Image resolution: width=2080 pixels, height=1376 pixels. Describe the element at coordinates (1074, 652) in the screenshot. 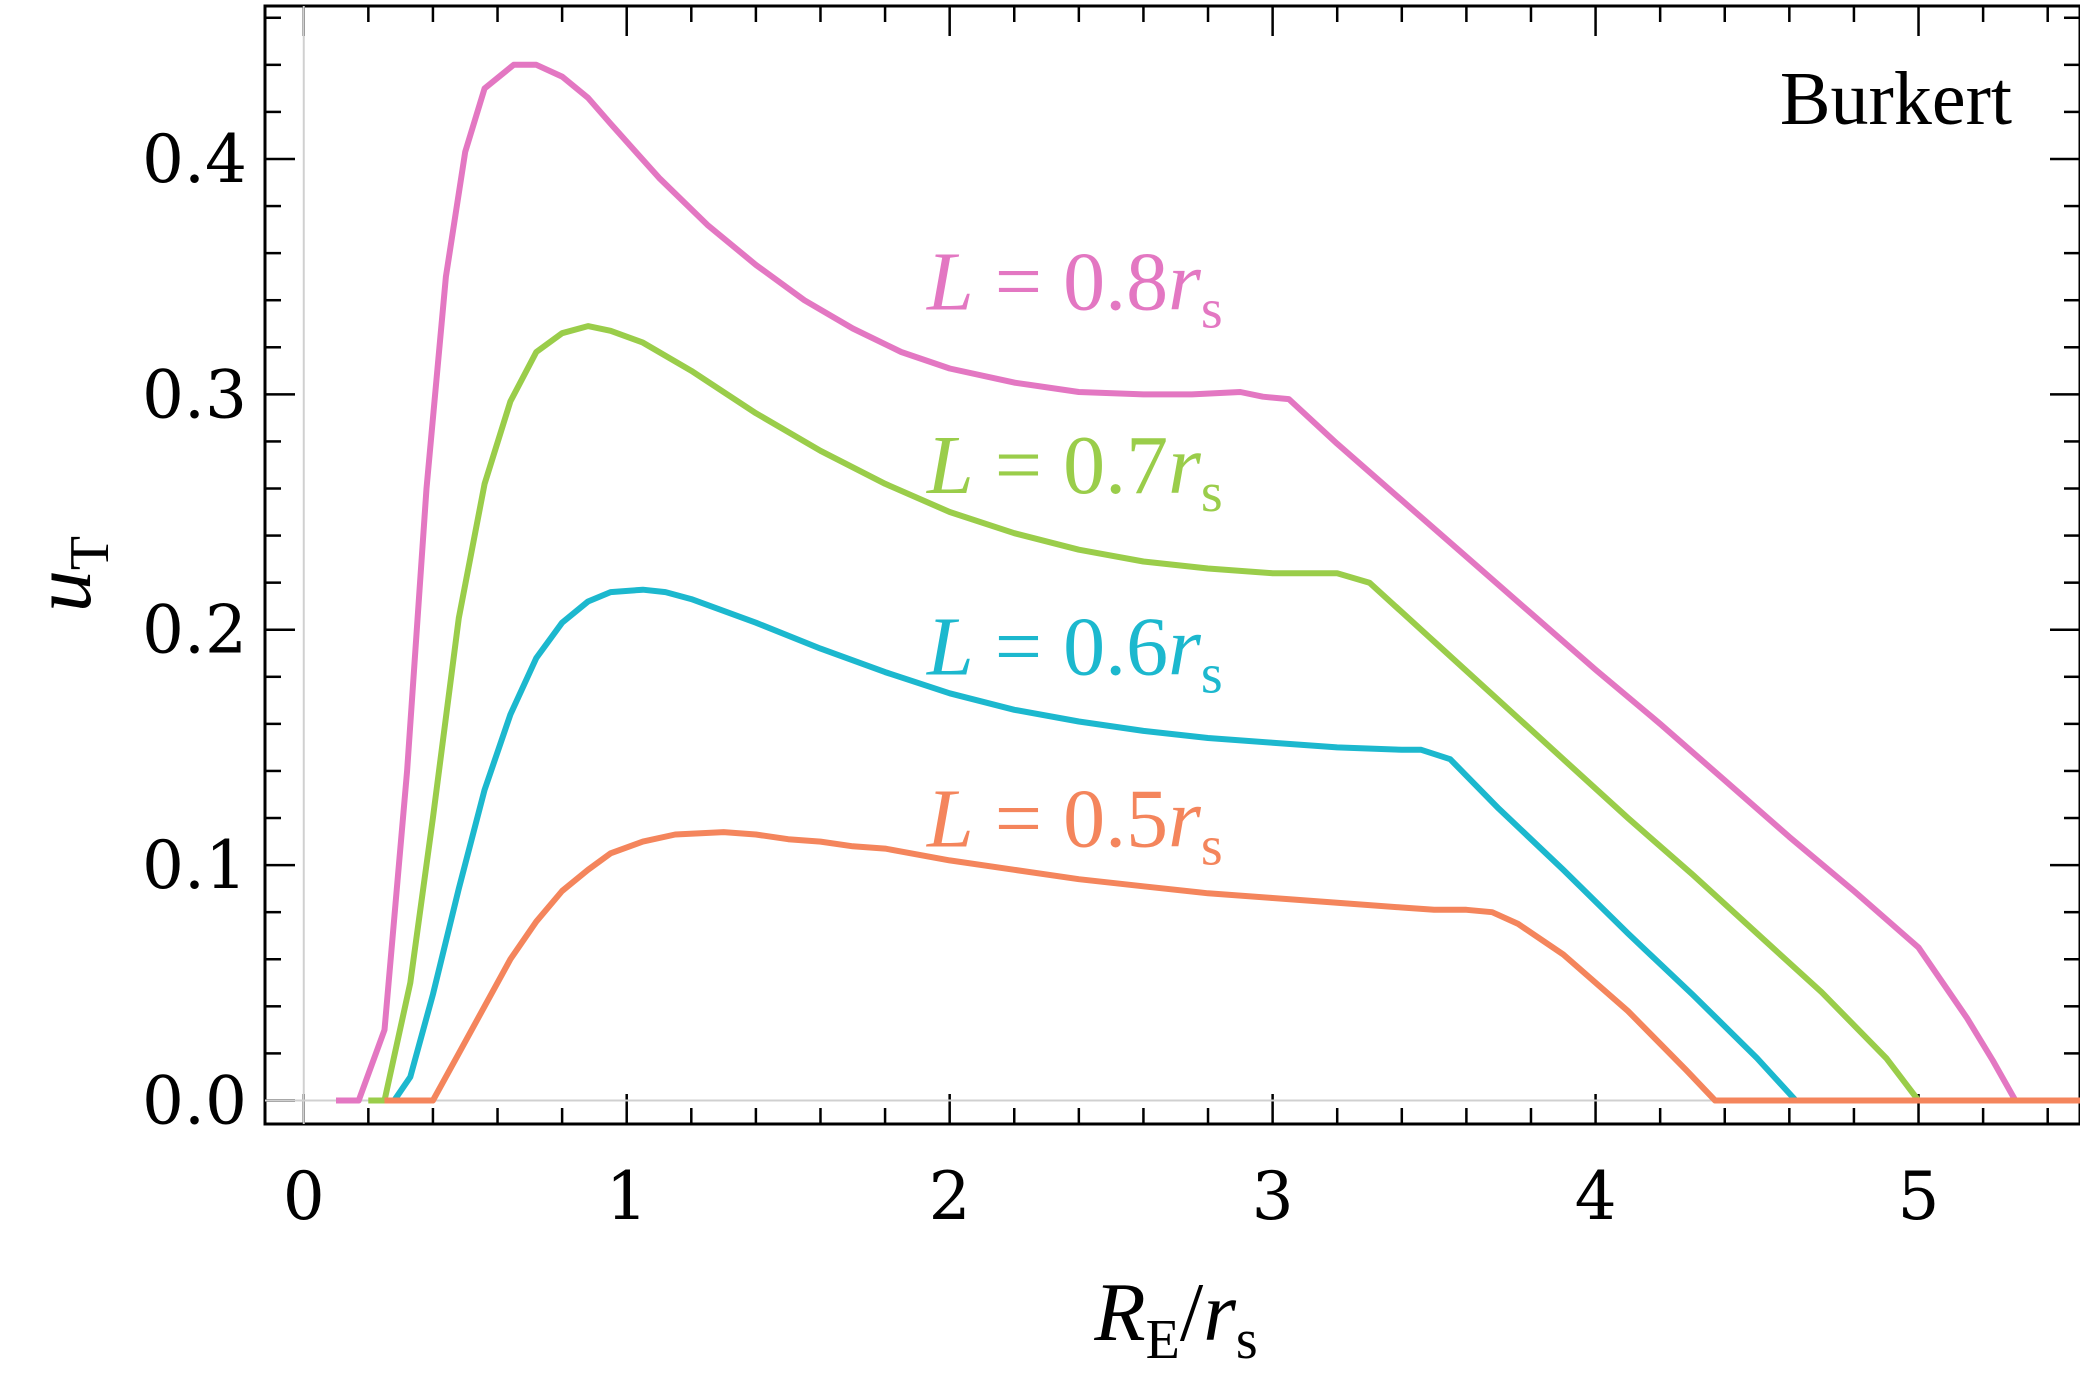

I see `series-label-3: L = 0.6rs` at that location.